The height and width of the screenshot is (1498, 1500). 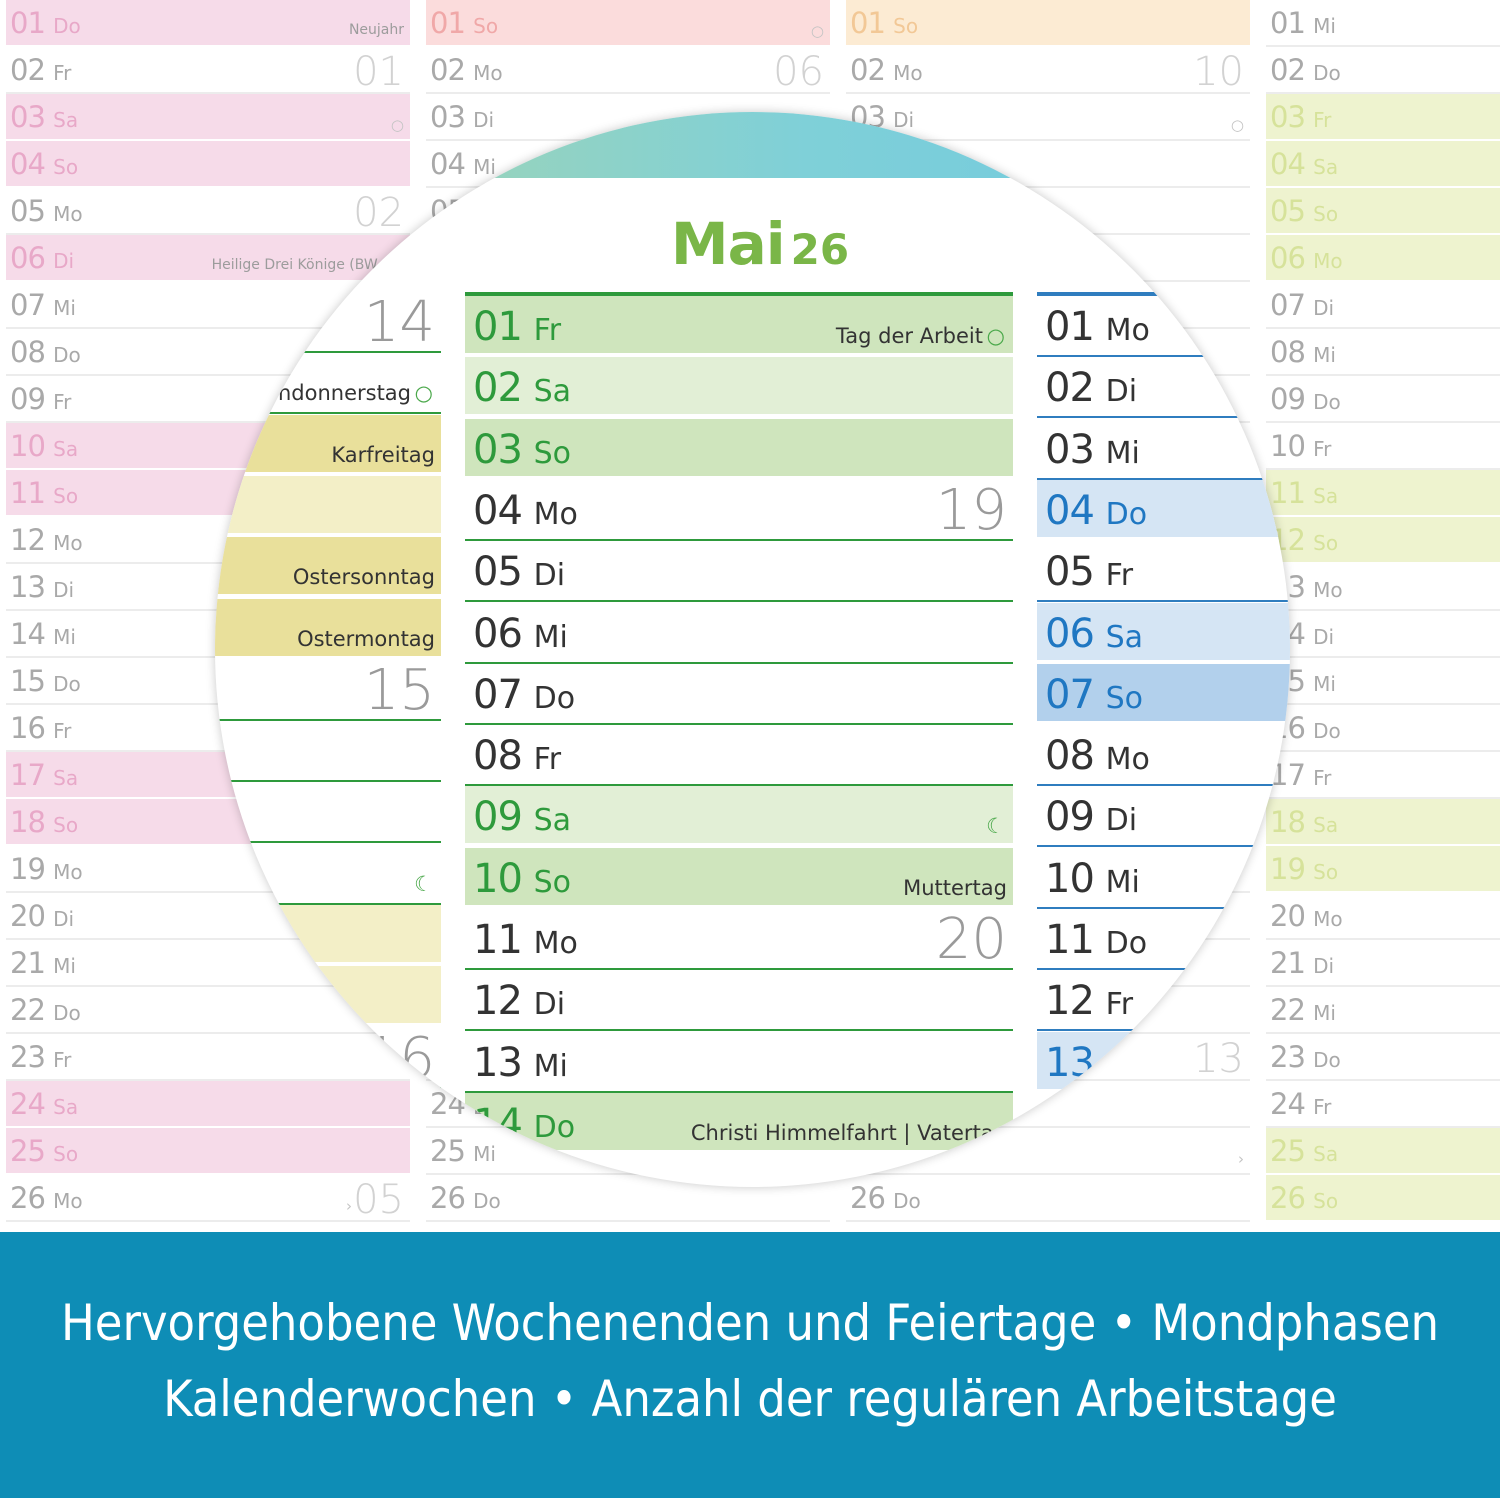 What do you see at coordinates (399, 690) in the screenshot?
I see `calendar-week-number: 15` at bounding box center [399, 690].